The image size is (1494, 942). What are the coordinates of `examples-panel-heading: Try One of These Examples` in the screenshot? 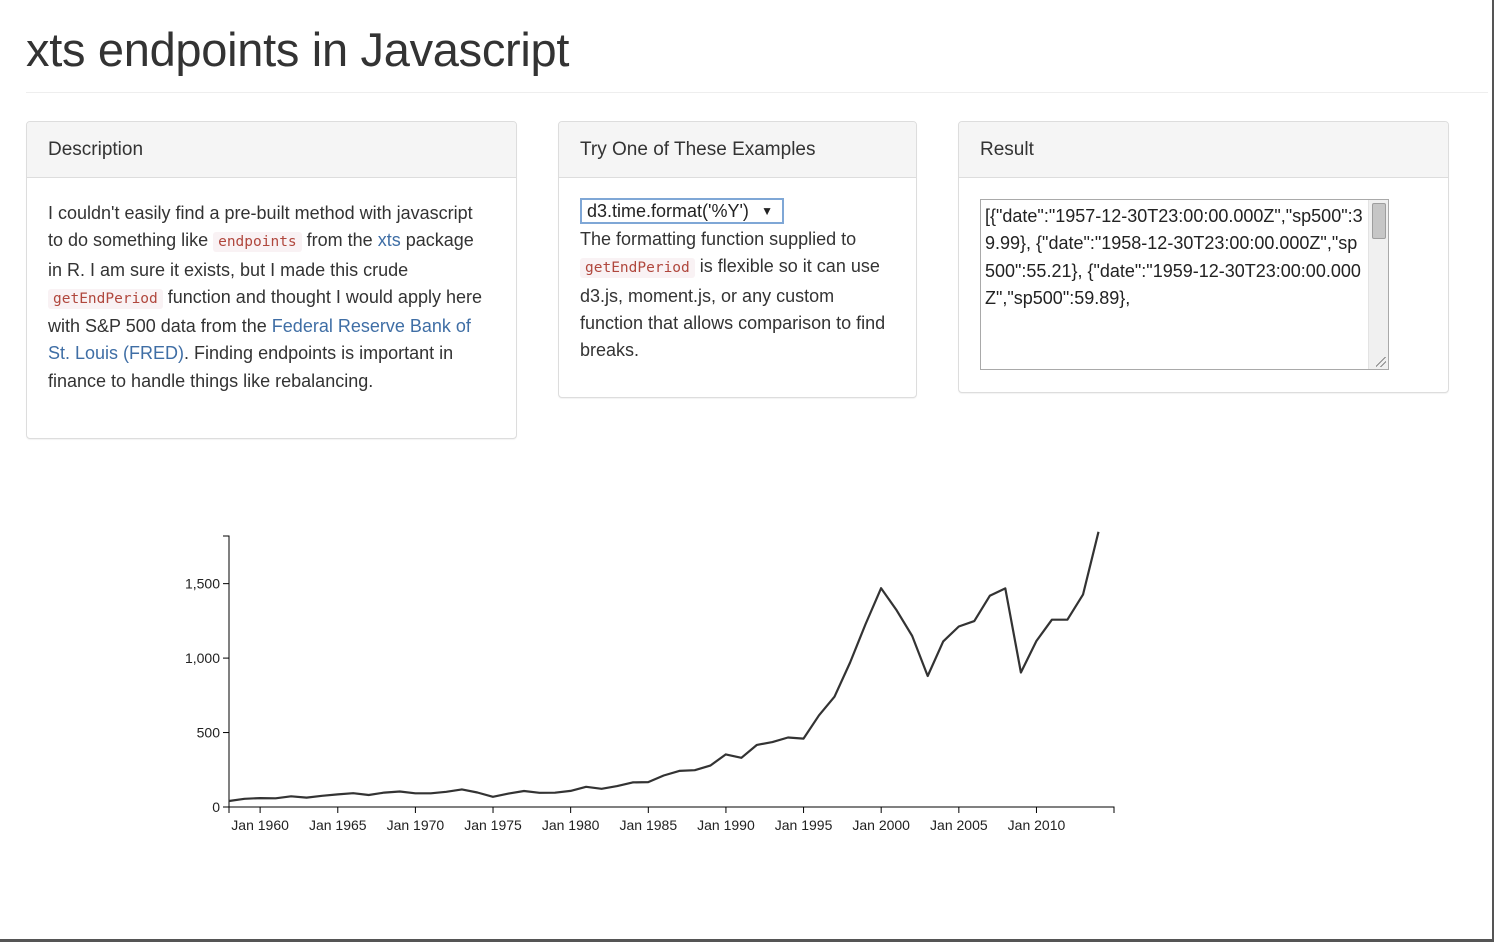 It's located at (737, 150).